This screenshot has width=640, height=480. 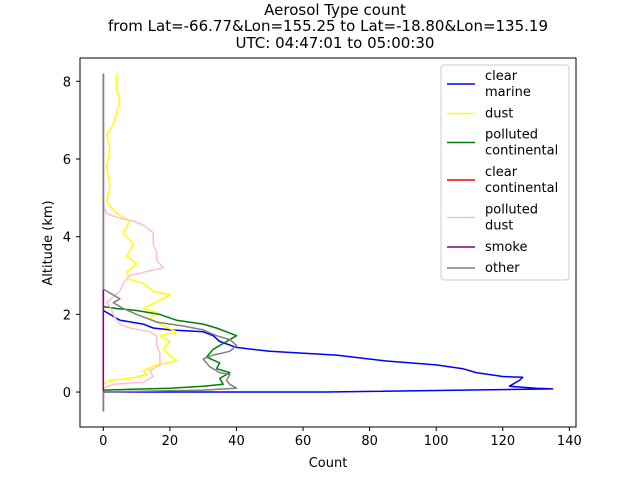 I want to click on x-tick-label: 0, so click(x=103, y=441).